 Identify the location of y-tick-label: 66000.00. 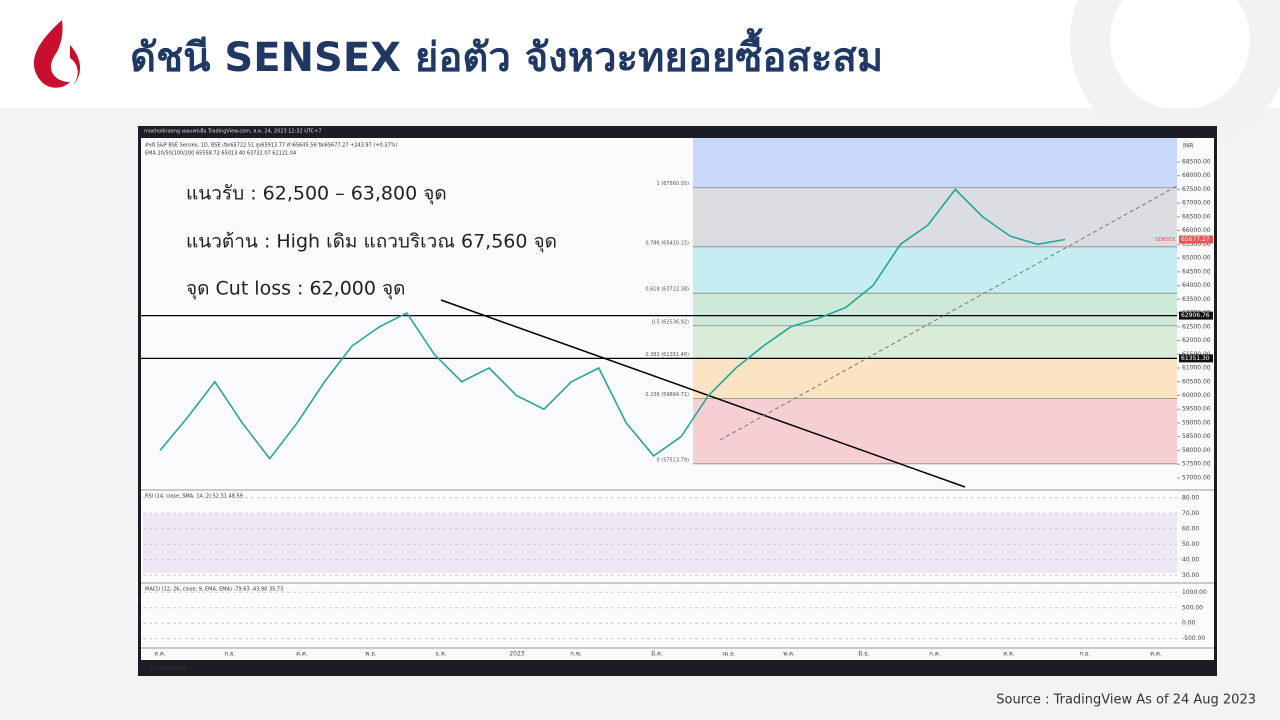
(1196, 230).